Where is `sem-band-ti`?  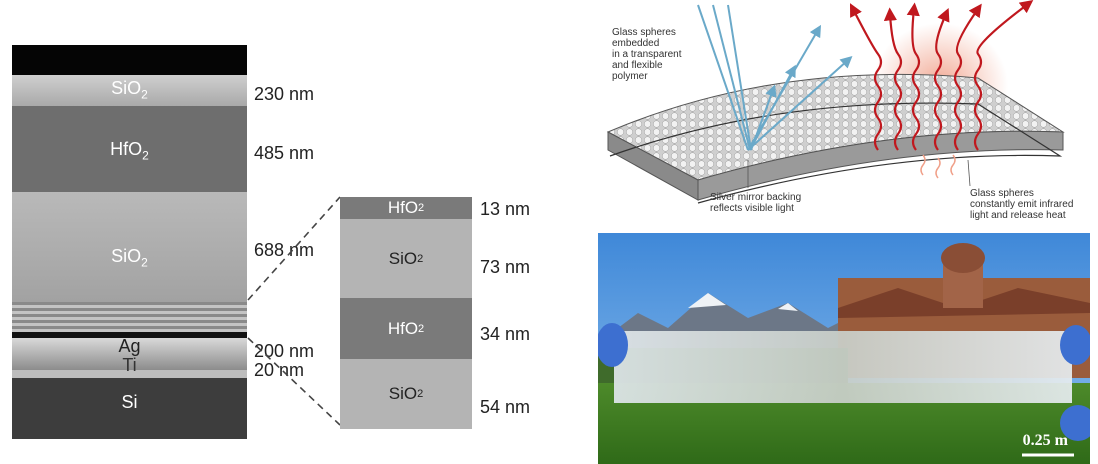
sem-band-ti is located at coordinates (129, 374).